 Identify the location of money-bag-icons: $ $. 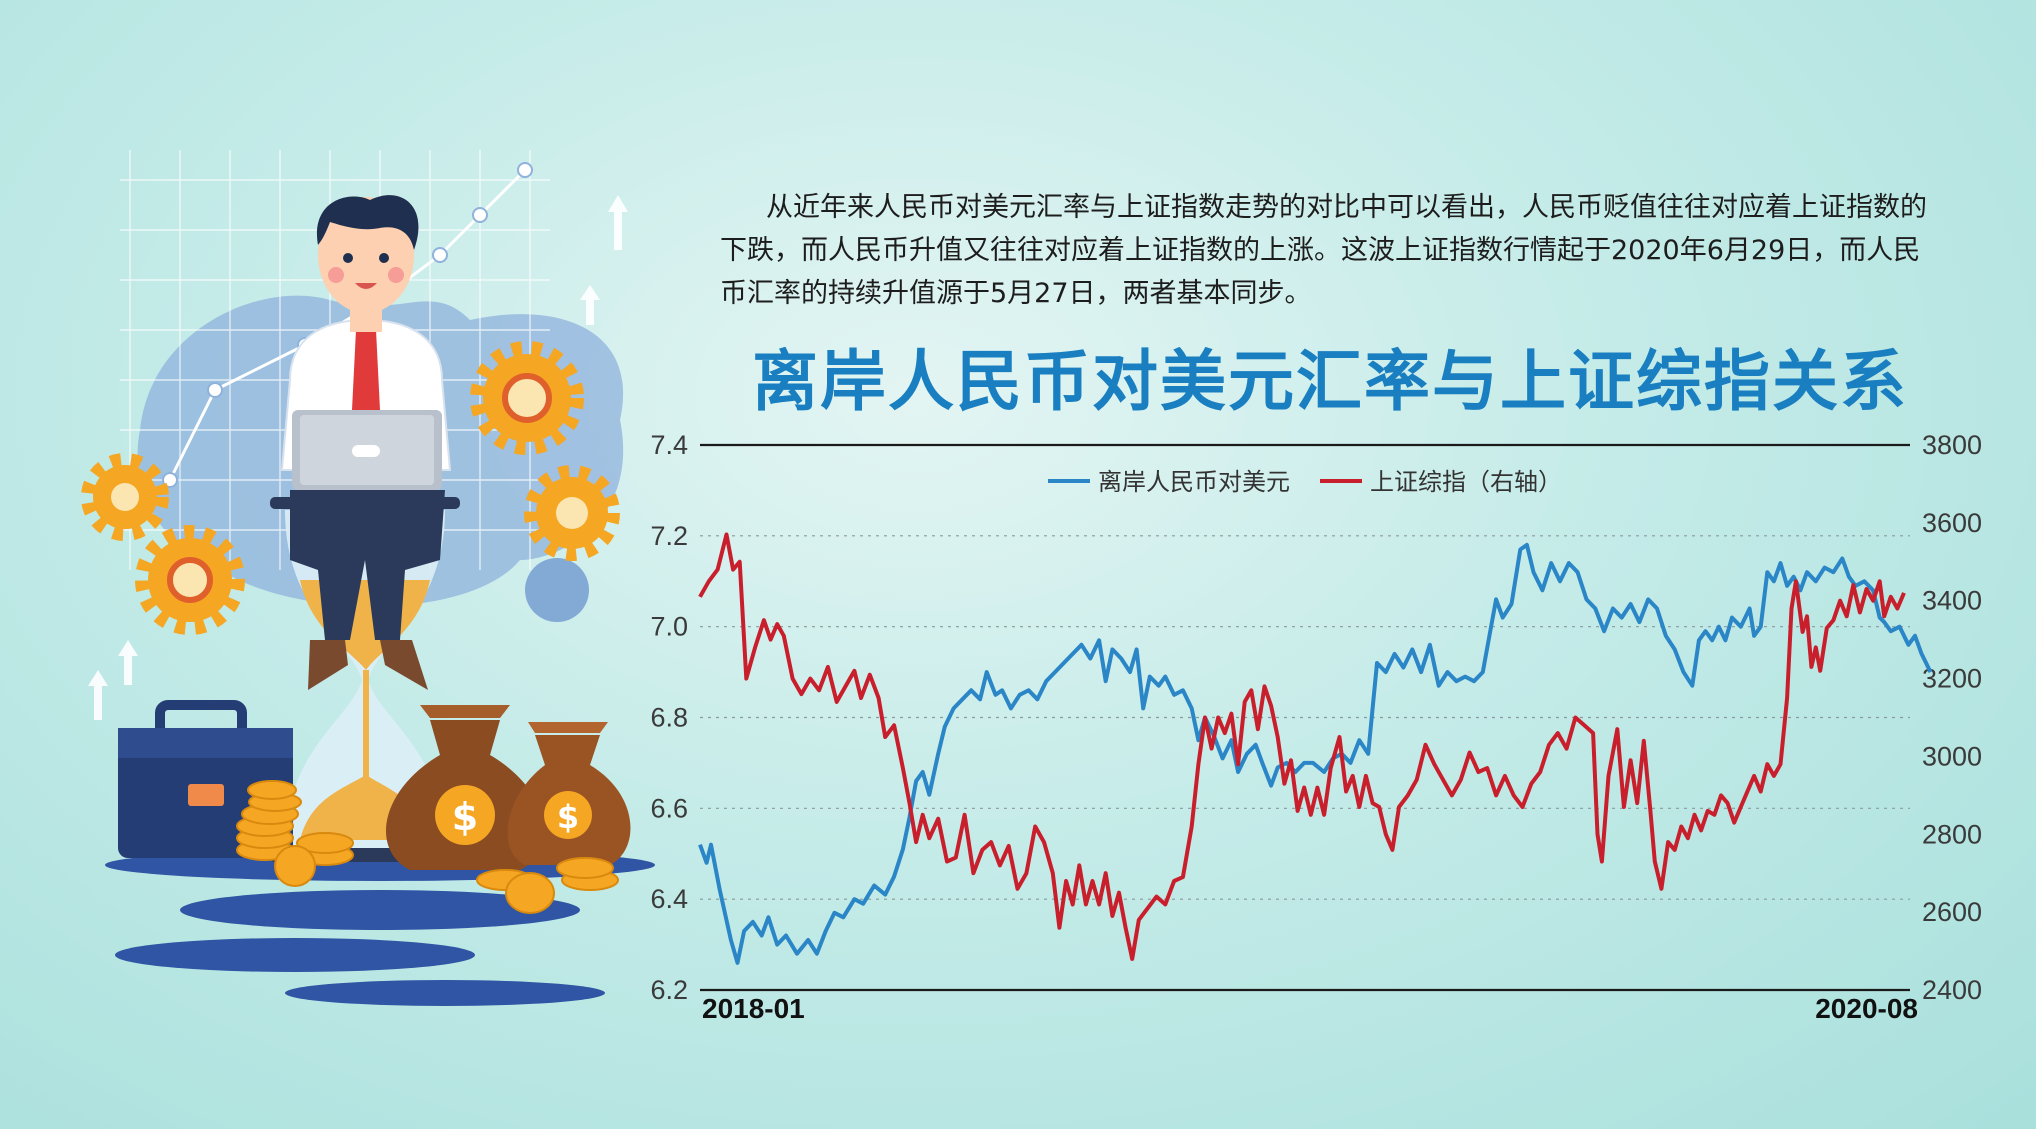
(508, 787).